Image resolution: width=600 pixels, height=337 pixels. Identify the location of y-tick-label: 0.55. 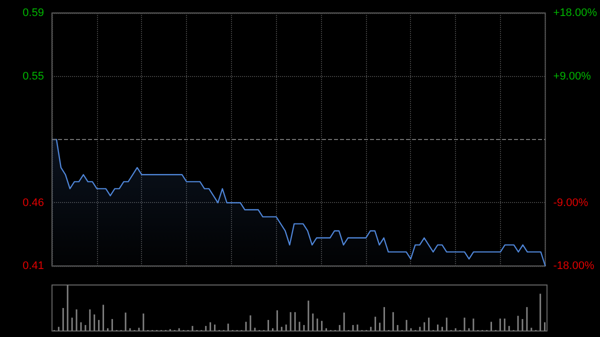
(33, 76).